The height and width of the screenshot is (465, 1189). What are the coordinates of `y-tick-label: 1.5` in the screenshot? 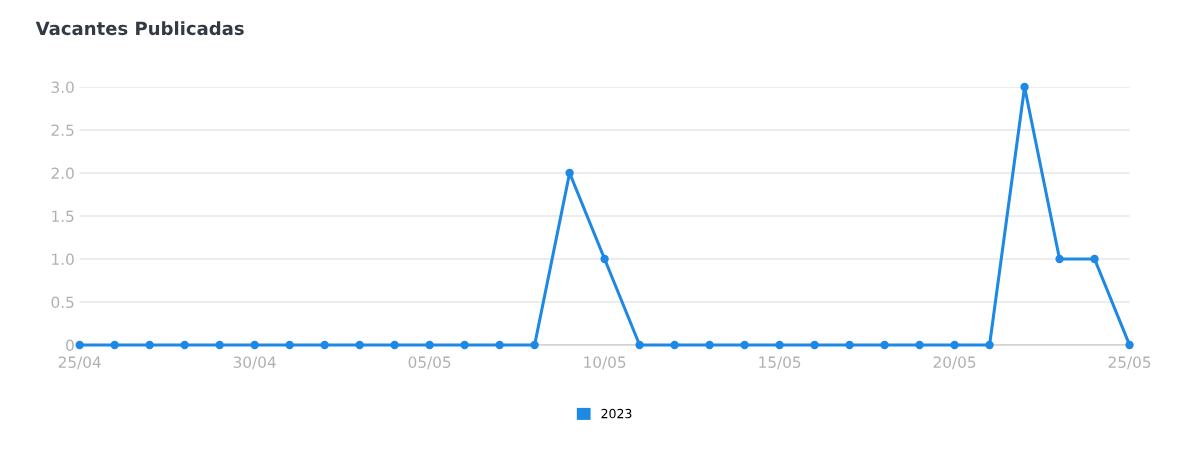 It's located at (63, 216).